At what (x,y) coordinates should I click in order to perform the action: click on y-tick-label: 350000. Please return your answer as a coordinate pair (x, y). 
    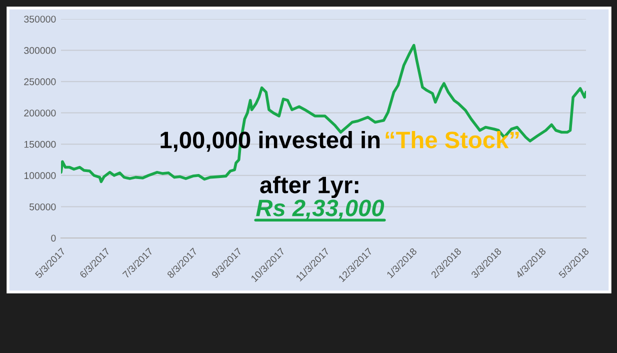
    Looking at the image, I should click on (40, 19).